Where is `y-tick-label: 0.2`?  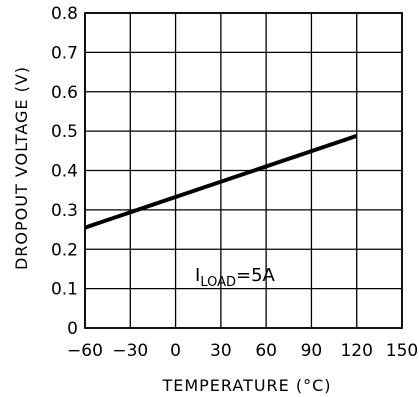
y-tick-label: 0.2 is located at coordinates (64, 250).